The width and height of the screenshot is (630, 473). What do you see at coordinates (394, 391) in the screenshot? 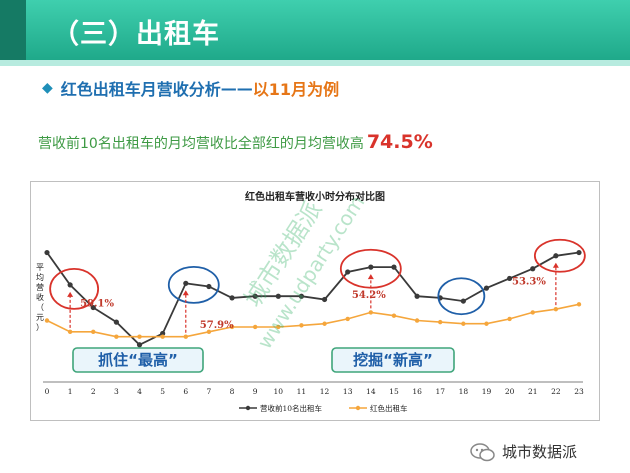
I see `x-tick-label: 15` at bounding box center [394, 391].